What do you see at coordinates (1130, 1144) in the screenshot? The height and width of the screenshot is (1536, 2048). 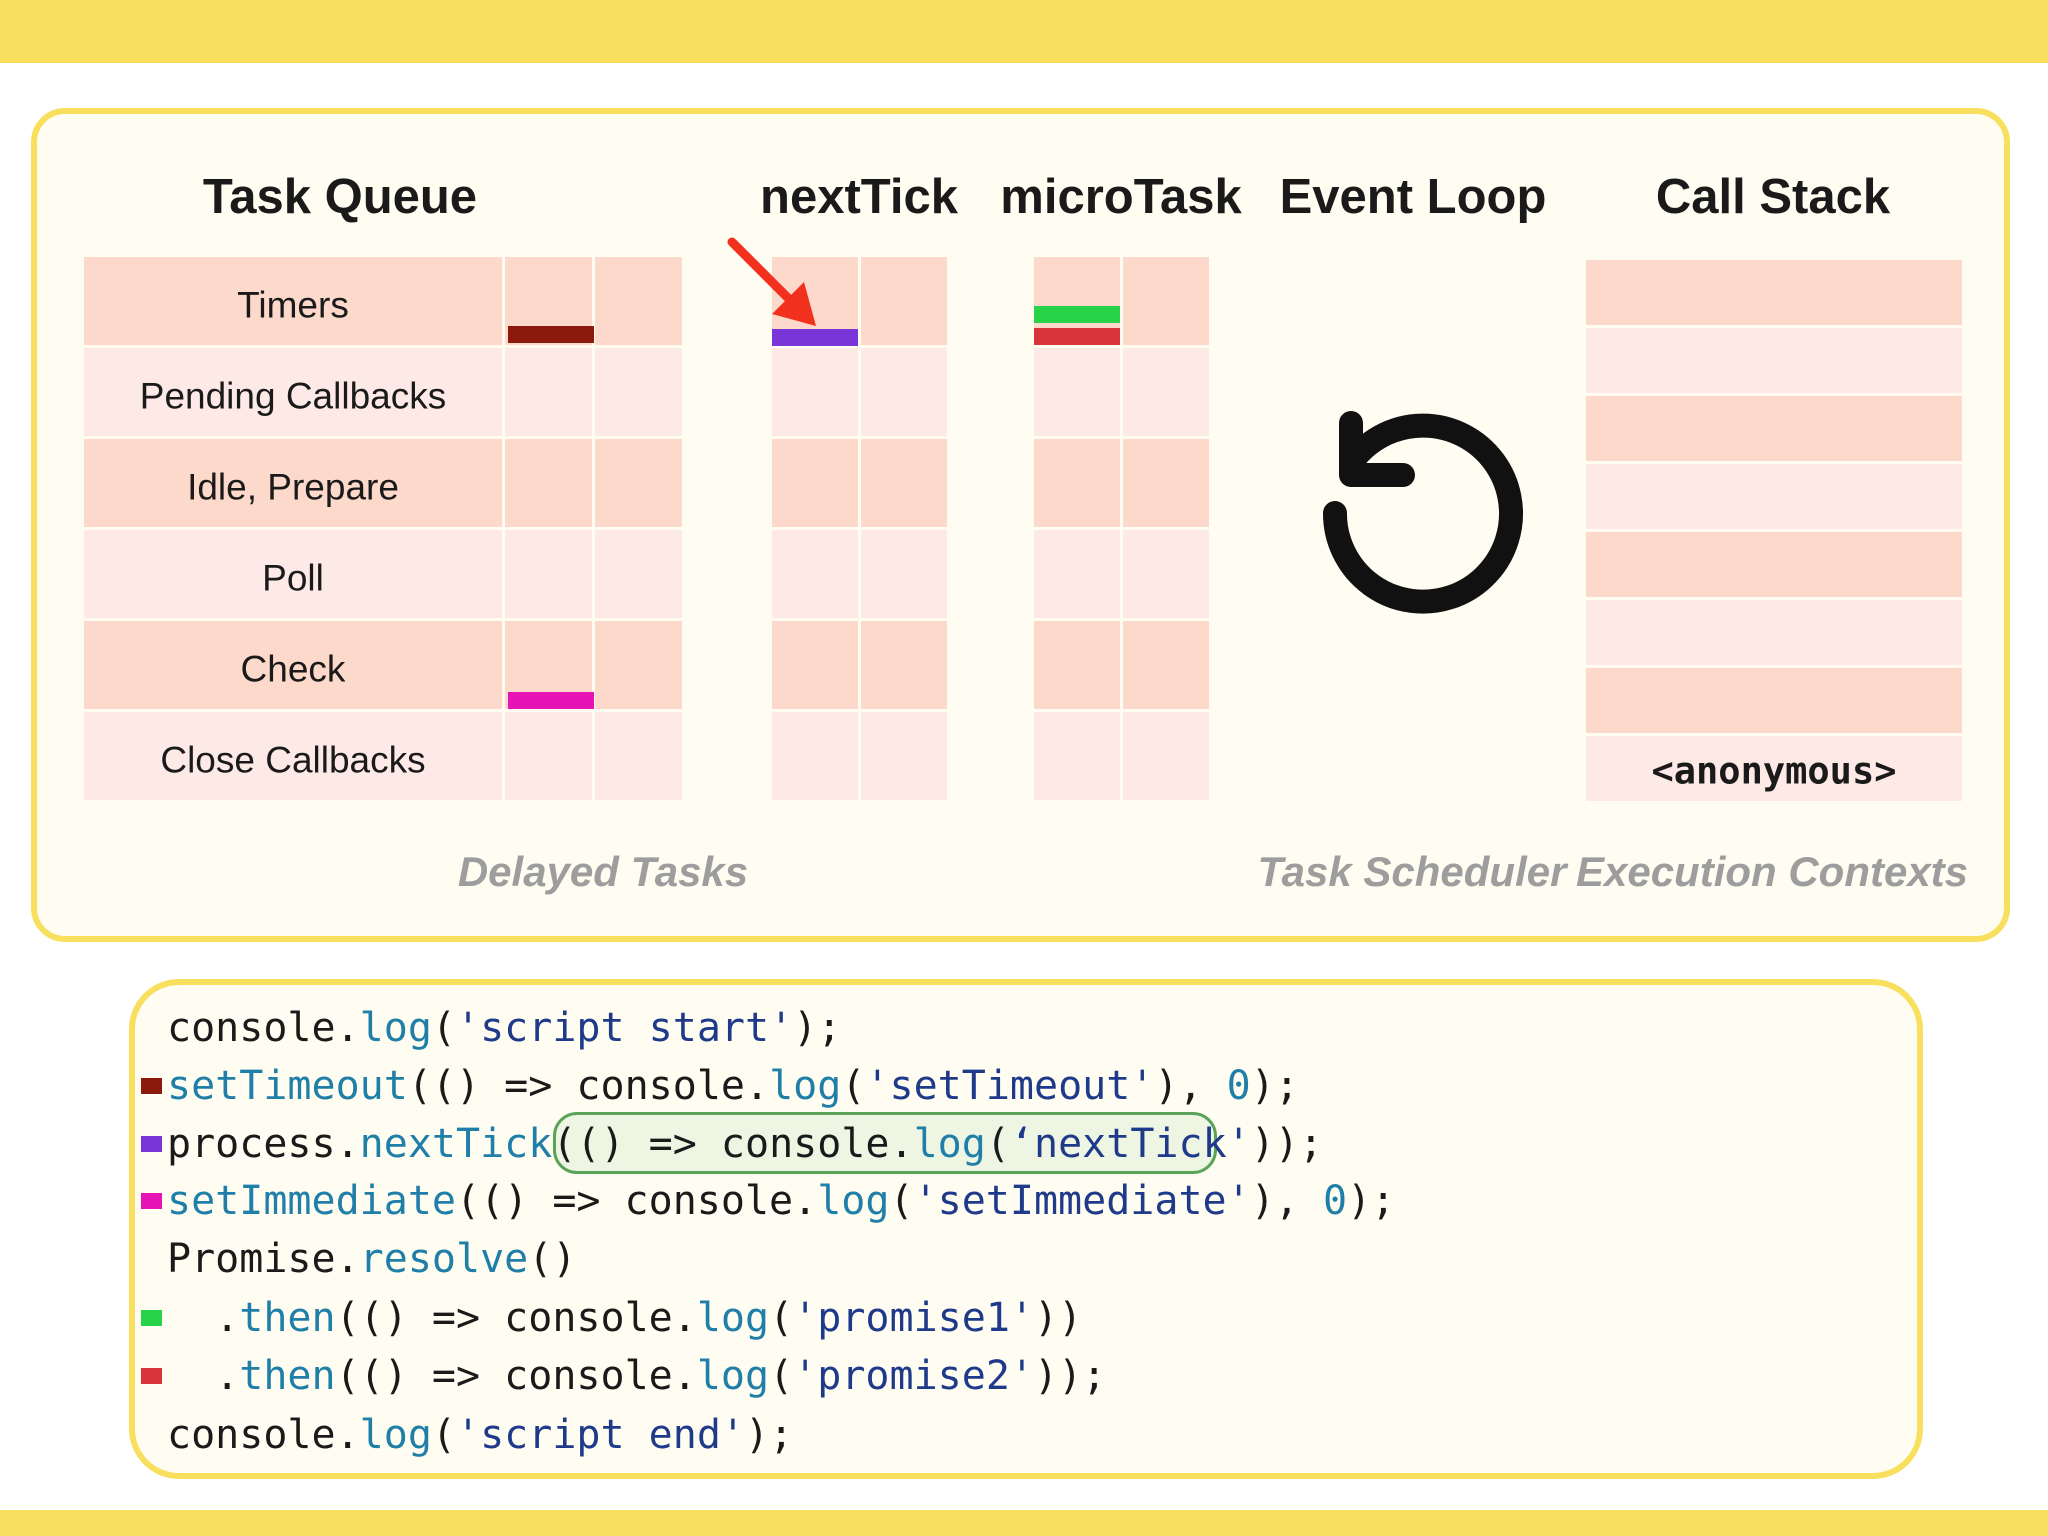 I see `code-token: ‘nextTick'` at bounding box center [1130, 1144].